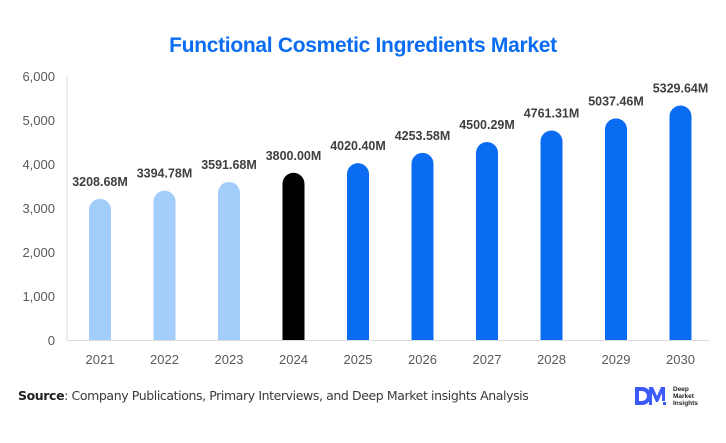  What do you see at coordinates (38, 164) in the screenshot?
I see `y-tick-label: 4,000` at bounding box center [38, 164].